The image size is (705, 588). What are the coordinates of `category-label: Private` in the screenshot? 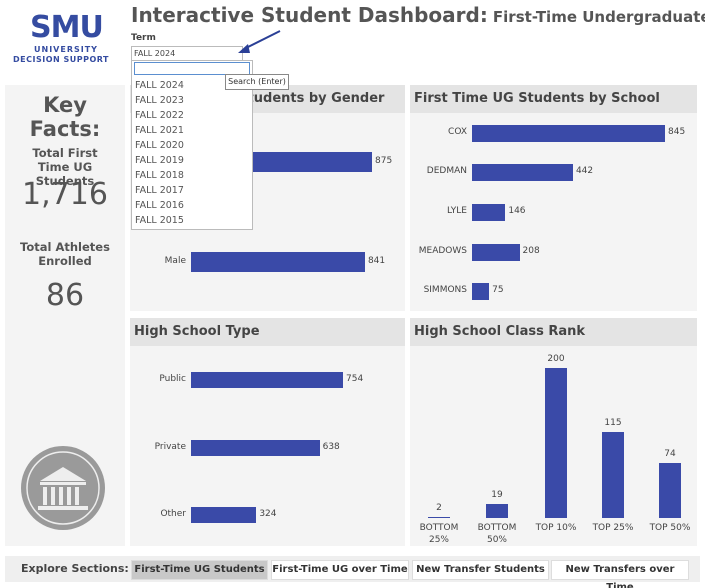 It's located at (170, 447).